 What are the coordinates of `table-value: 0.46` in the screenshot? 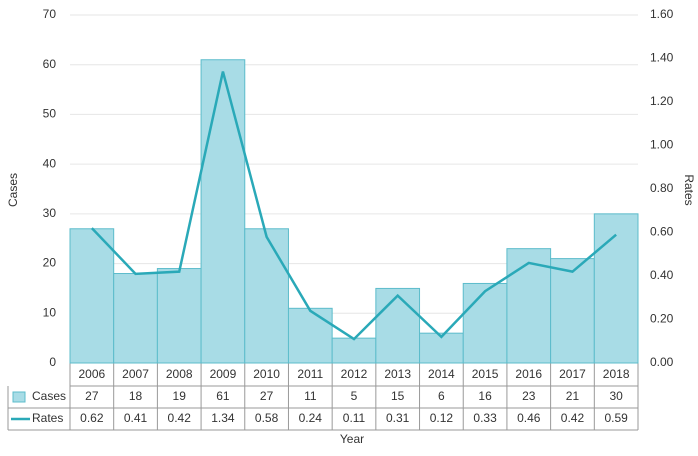 It's located at (529, 418).